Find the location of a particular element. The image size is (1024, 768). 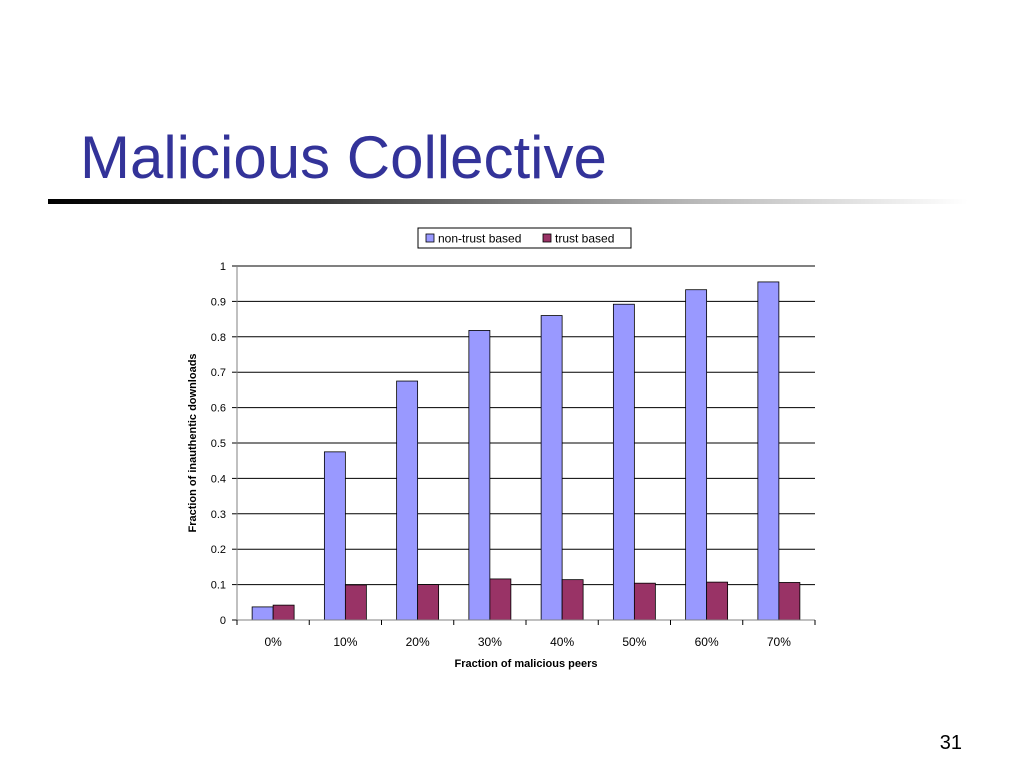

y-tick-label: 0.5 is located at coordinates (218, 444).